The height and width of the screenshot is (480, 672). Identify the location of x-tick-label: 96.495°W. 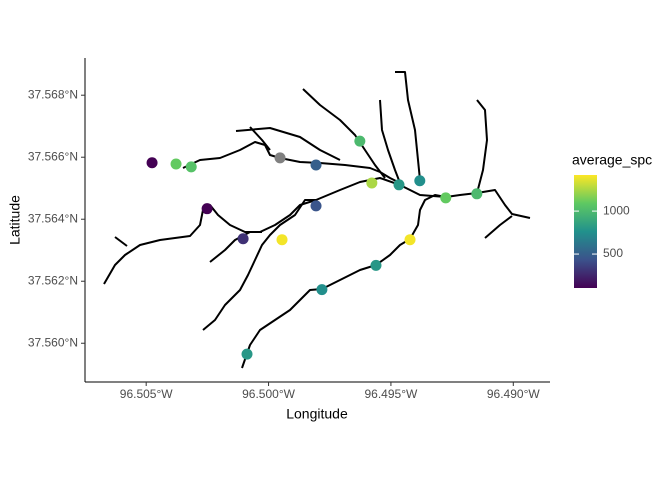
(392, 394).